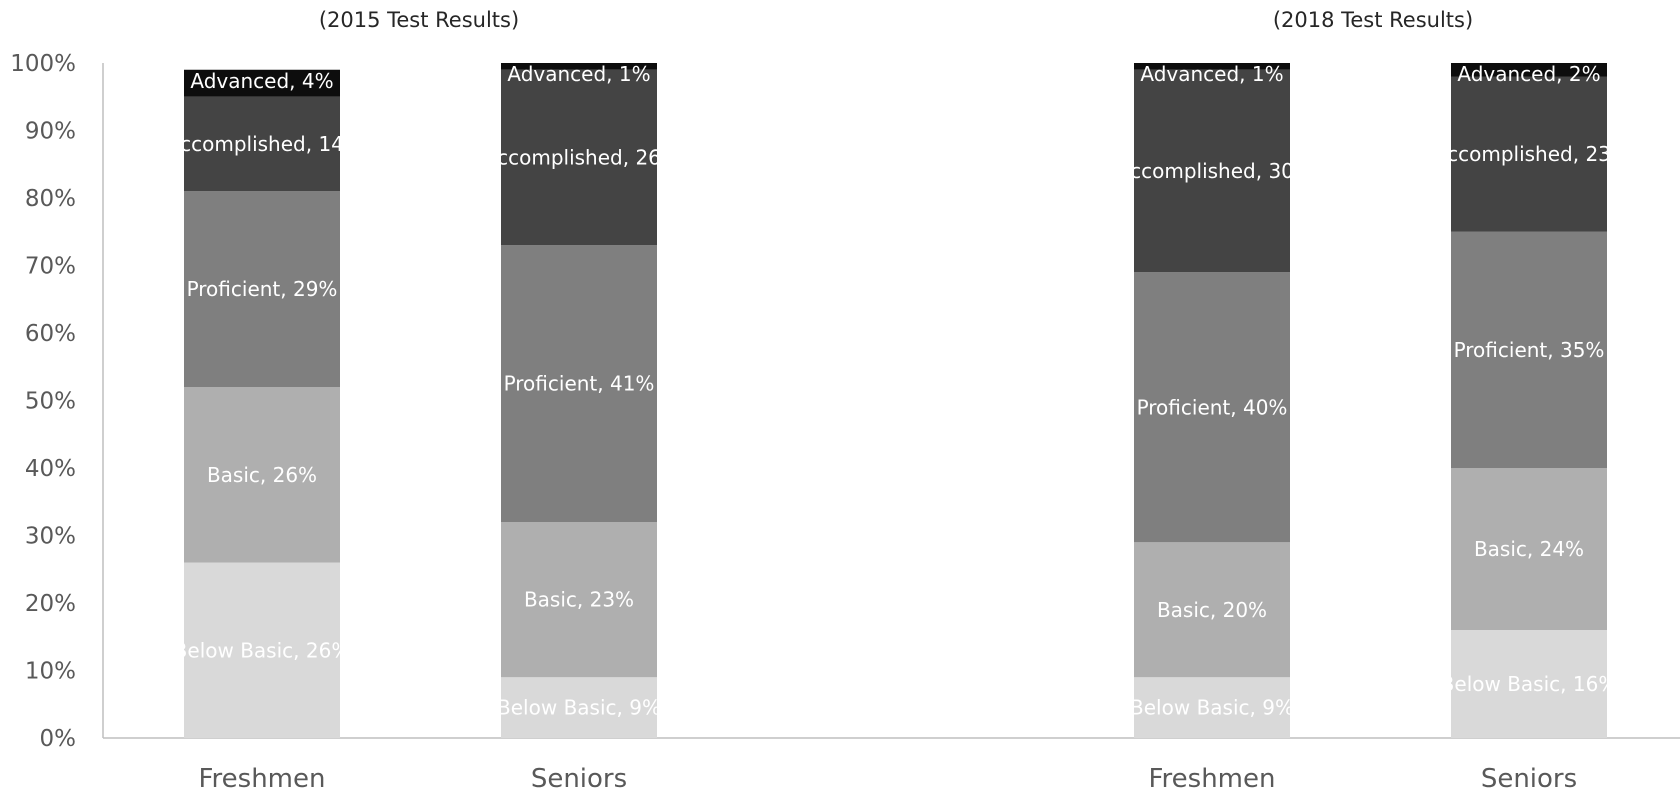  Describe the element at coordinates (50, 199) in the screenshot. I see `y-tick-label: 80%` at that location.